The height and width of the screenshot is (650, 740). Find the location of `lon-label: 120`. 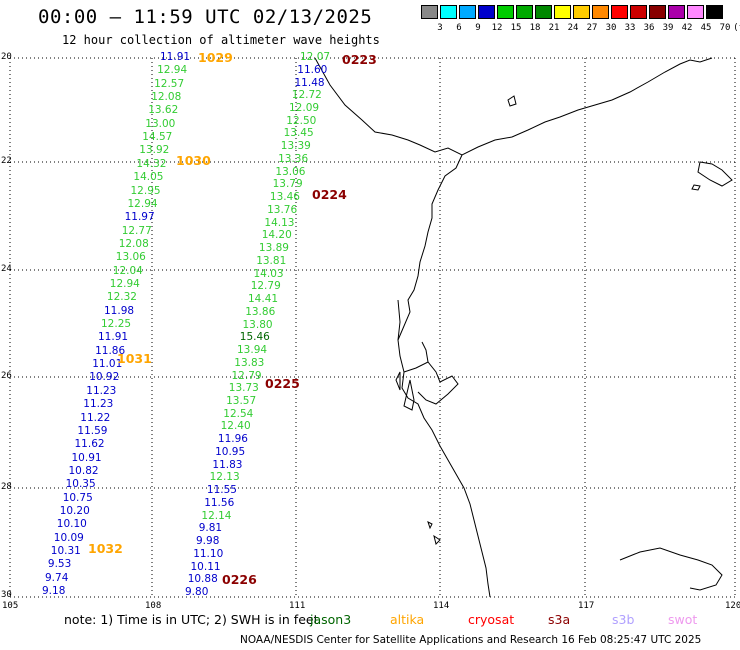

lon-label: 120 is located at coordinates (732, 606).